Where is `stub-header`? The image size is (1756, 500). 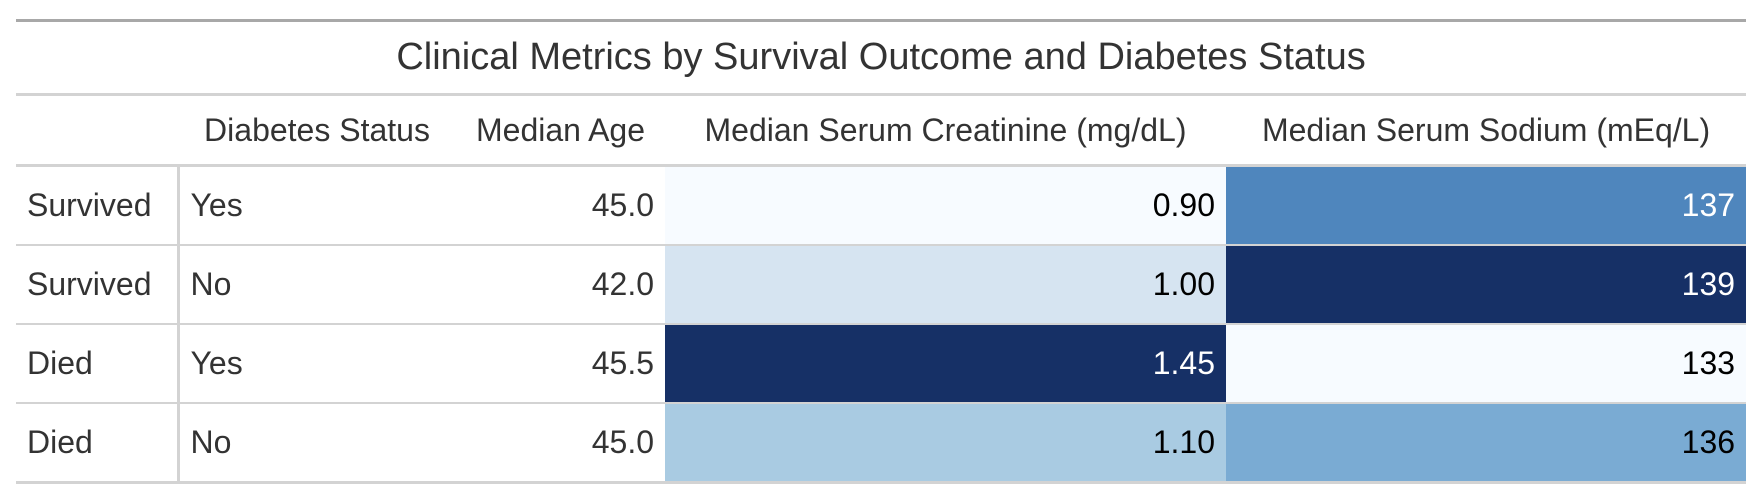
stub-header is located at coordinates (97, 130).